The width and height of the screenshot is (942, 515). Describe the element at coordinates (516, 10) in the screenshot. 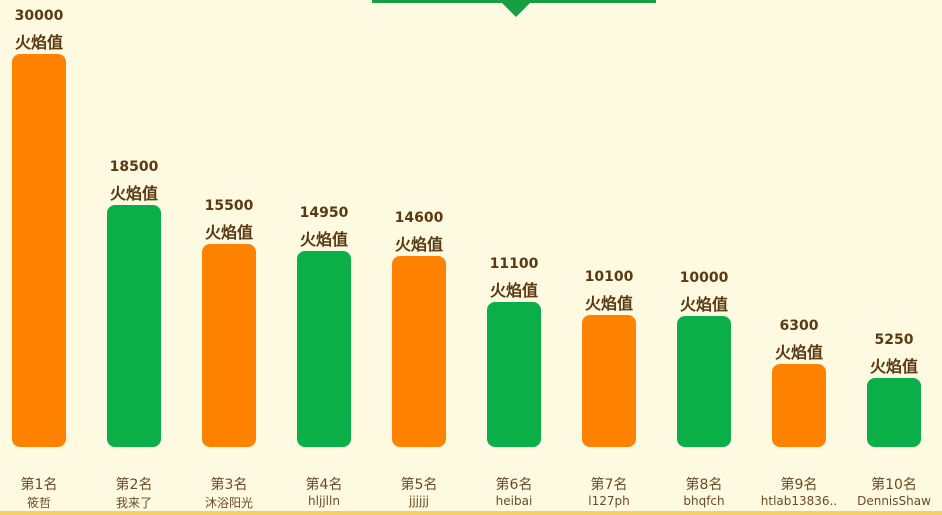

I see `down-arrow-icon` at that location.